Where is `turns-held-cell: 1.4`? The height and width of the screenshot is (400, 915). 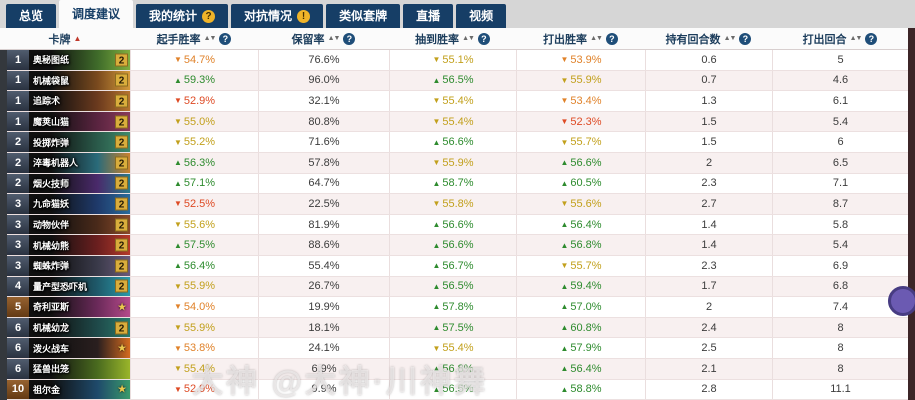 turns-held-cell: 1.4 is located at coordinates (708, 245).